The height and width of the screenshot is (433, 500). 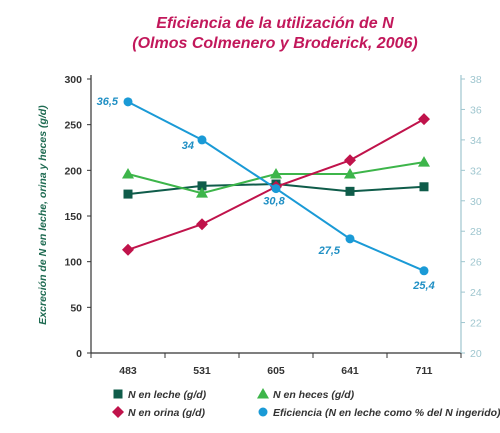 I want to click on series-n-en-heces-g, so click(x=276, y=177).